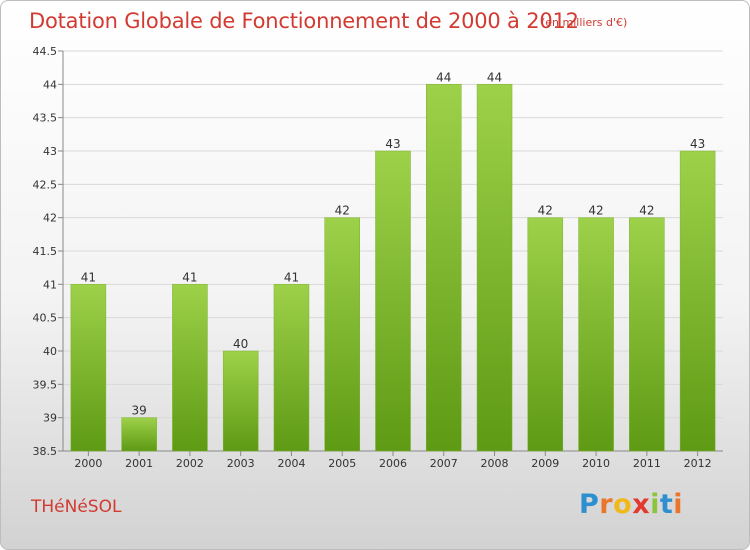 The image size is (750, 550). What do you see at coordinates (647, 463) in the screenshot?
I see `x-tick-label: 2011` at bounding box center [647, 463].